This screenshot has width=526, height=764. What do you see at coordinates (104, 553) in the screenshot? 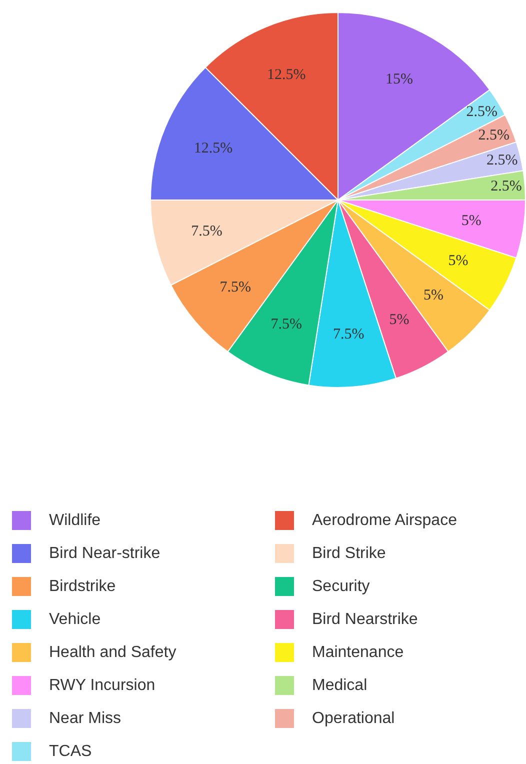
I see `legend-label: Bird Near-strike` at bounding box center [104, 553].